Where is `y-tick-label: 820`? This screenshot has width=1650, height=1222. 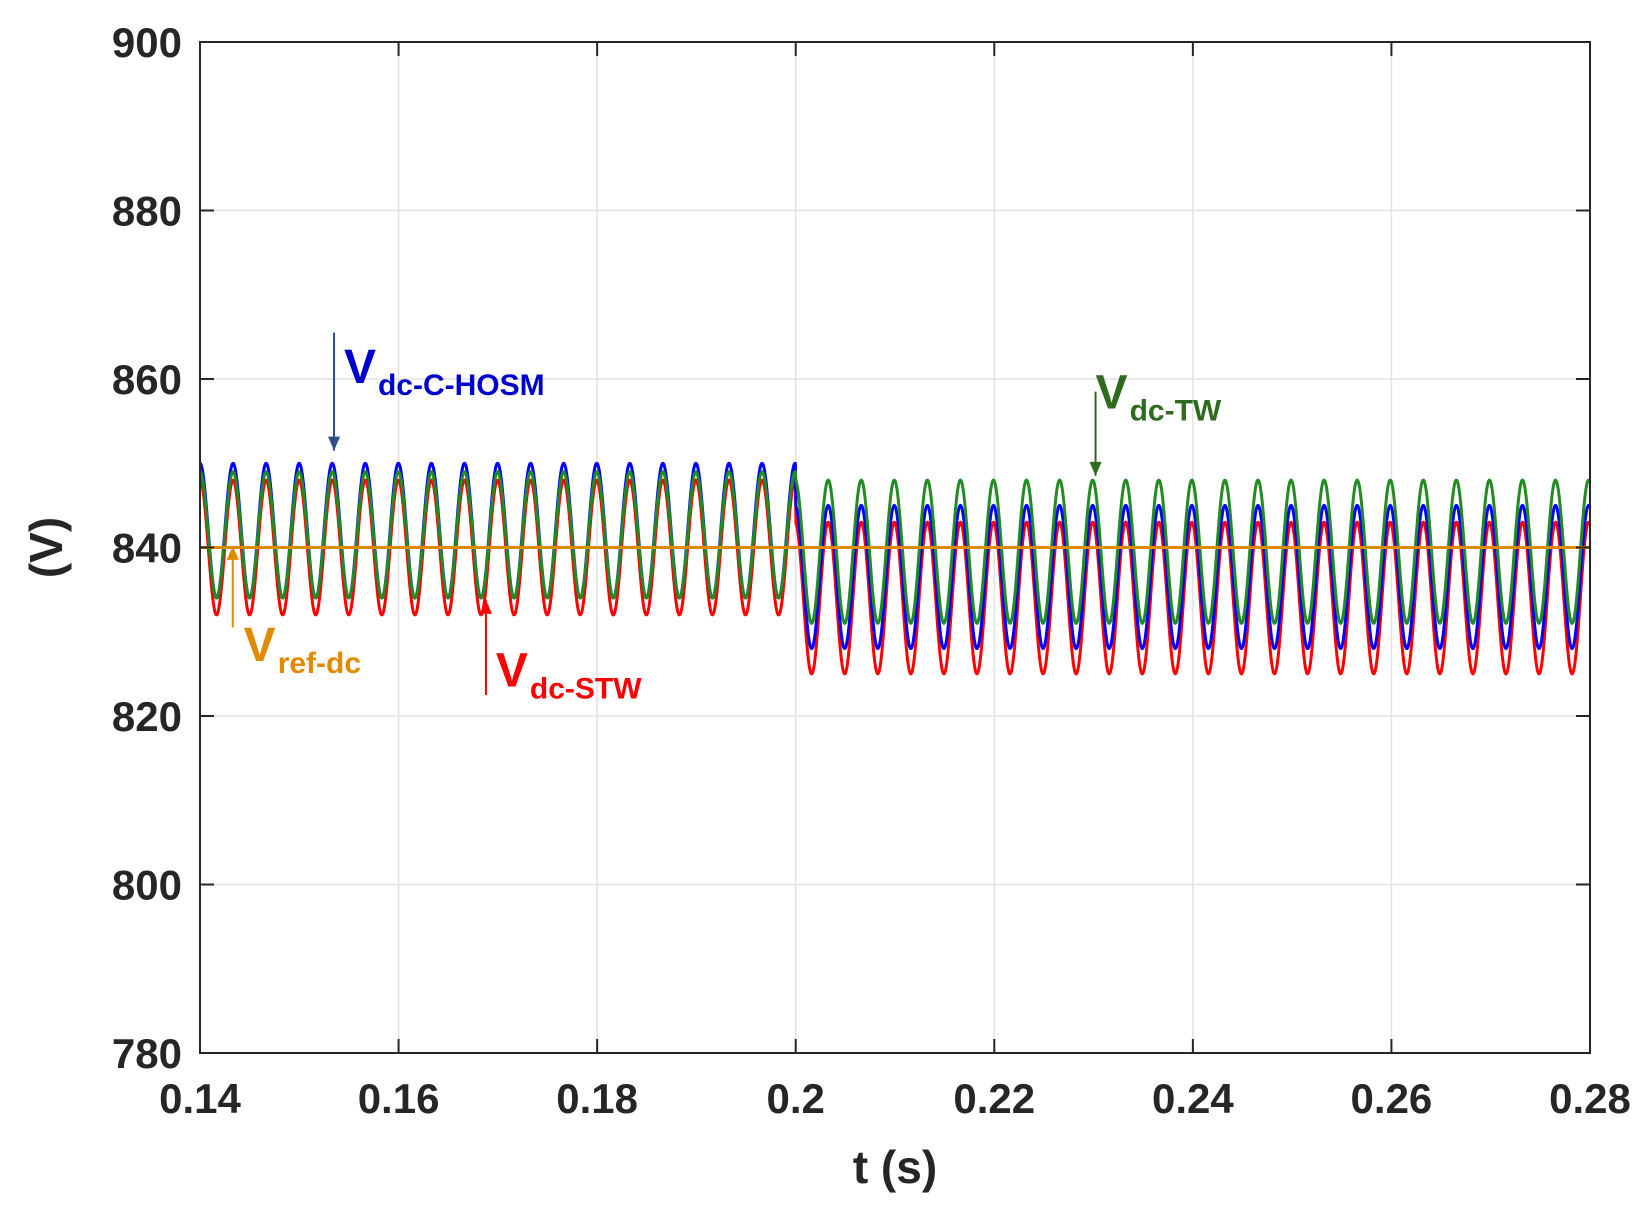
y-tick-label: 820 is located at coordinates (147, 716).